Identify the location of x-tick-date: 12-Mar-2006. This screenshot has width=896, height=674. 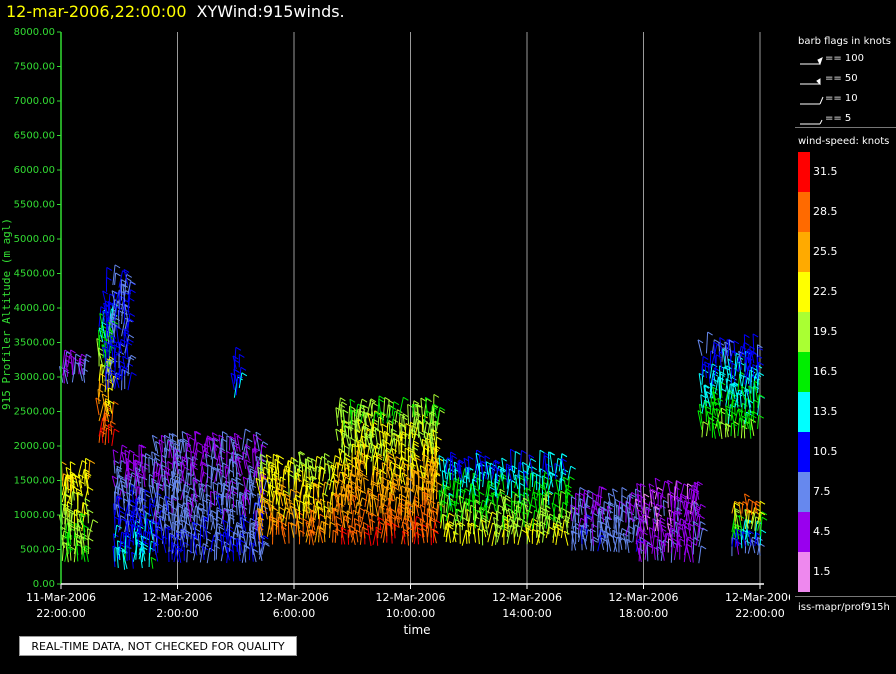
(527, 597).